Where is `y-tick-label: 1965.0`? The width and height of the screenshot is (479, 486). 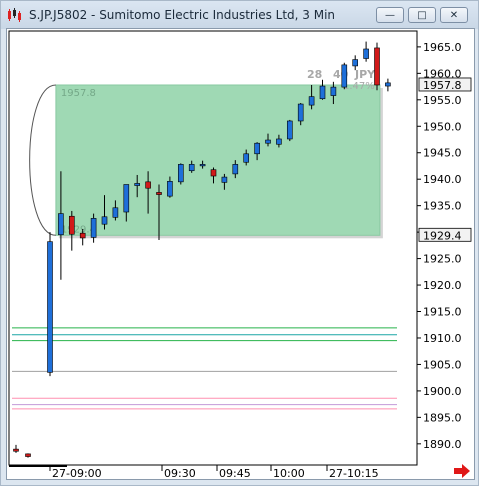 y-tick-label: 1965.0 is located at coordinates (442, 47).